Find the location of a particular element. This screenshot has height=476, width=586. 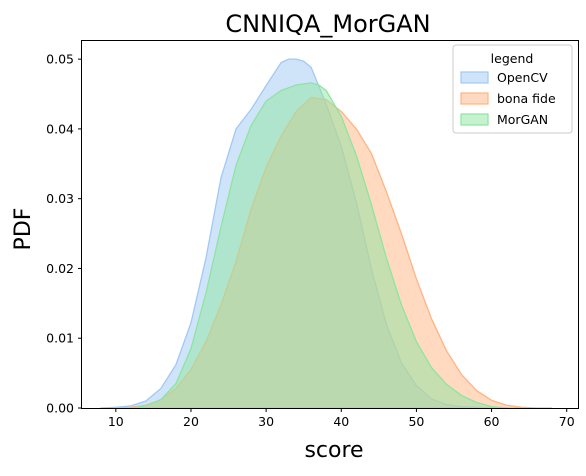

y-tick-label: 0.02 is located at coordinates (60, 268).